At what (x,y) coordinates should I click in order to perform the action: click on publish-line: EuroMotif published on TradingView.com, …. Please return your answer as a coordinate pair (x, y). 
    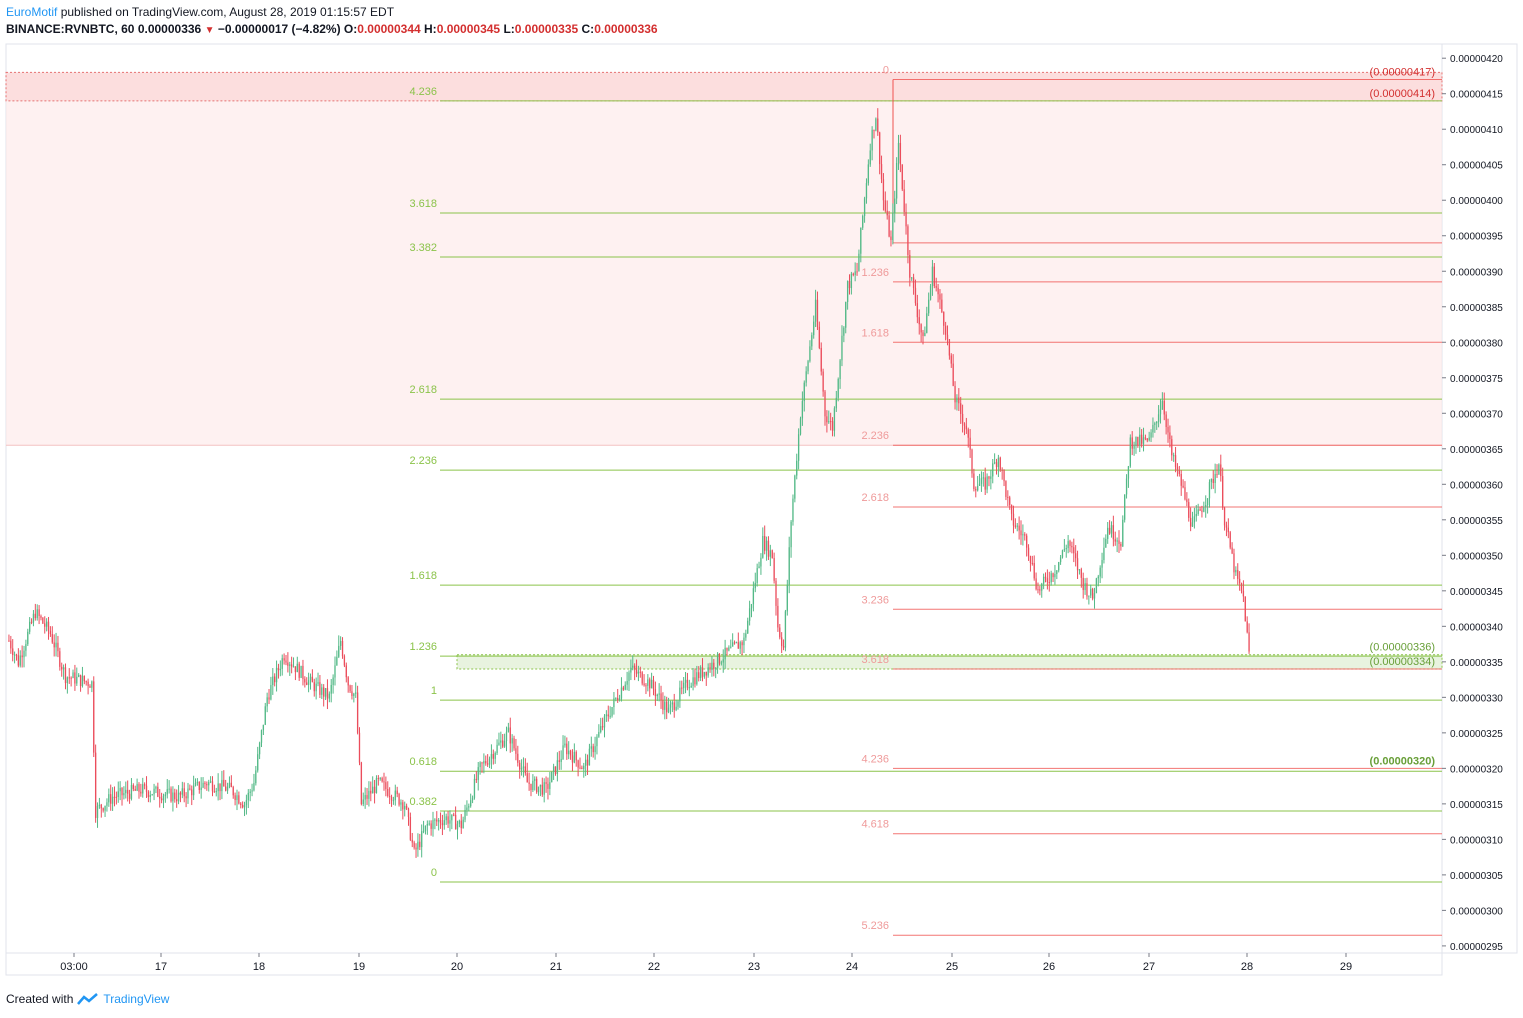
    Looking at the image, I should click on (332, 12).